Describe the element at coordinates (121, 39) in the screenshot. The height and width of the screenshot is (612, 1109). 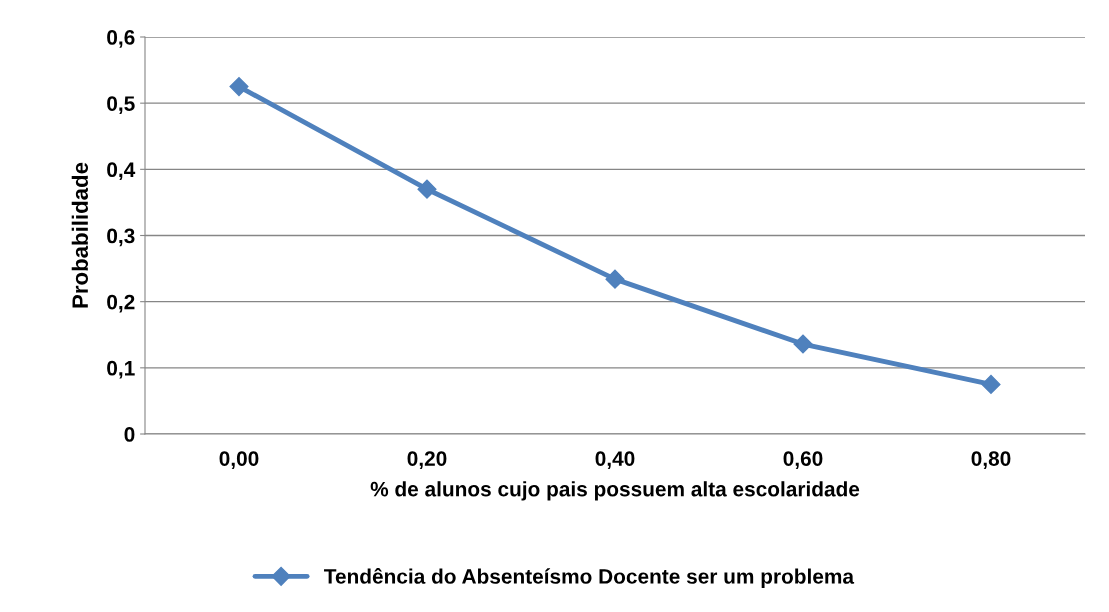
I see `y-tick-label: 0,6` at that location.